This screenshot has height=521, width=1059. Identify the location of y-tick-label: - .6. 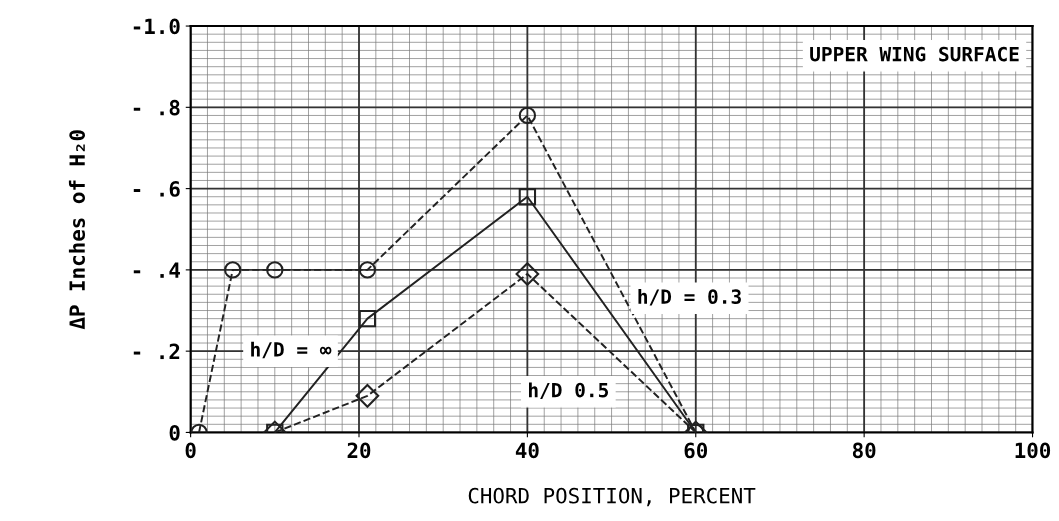
(156, 189).